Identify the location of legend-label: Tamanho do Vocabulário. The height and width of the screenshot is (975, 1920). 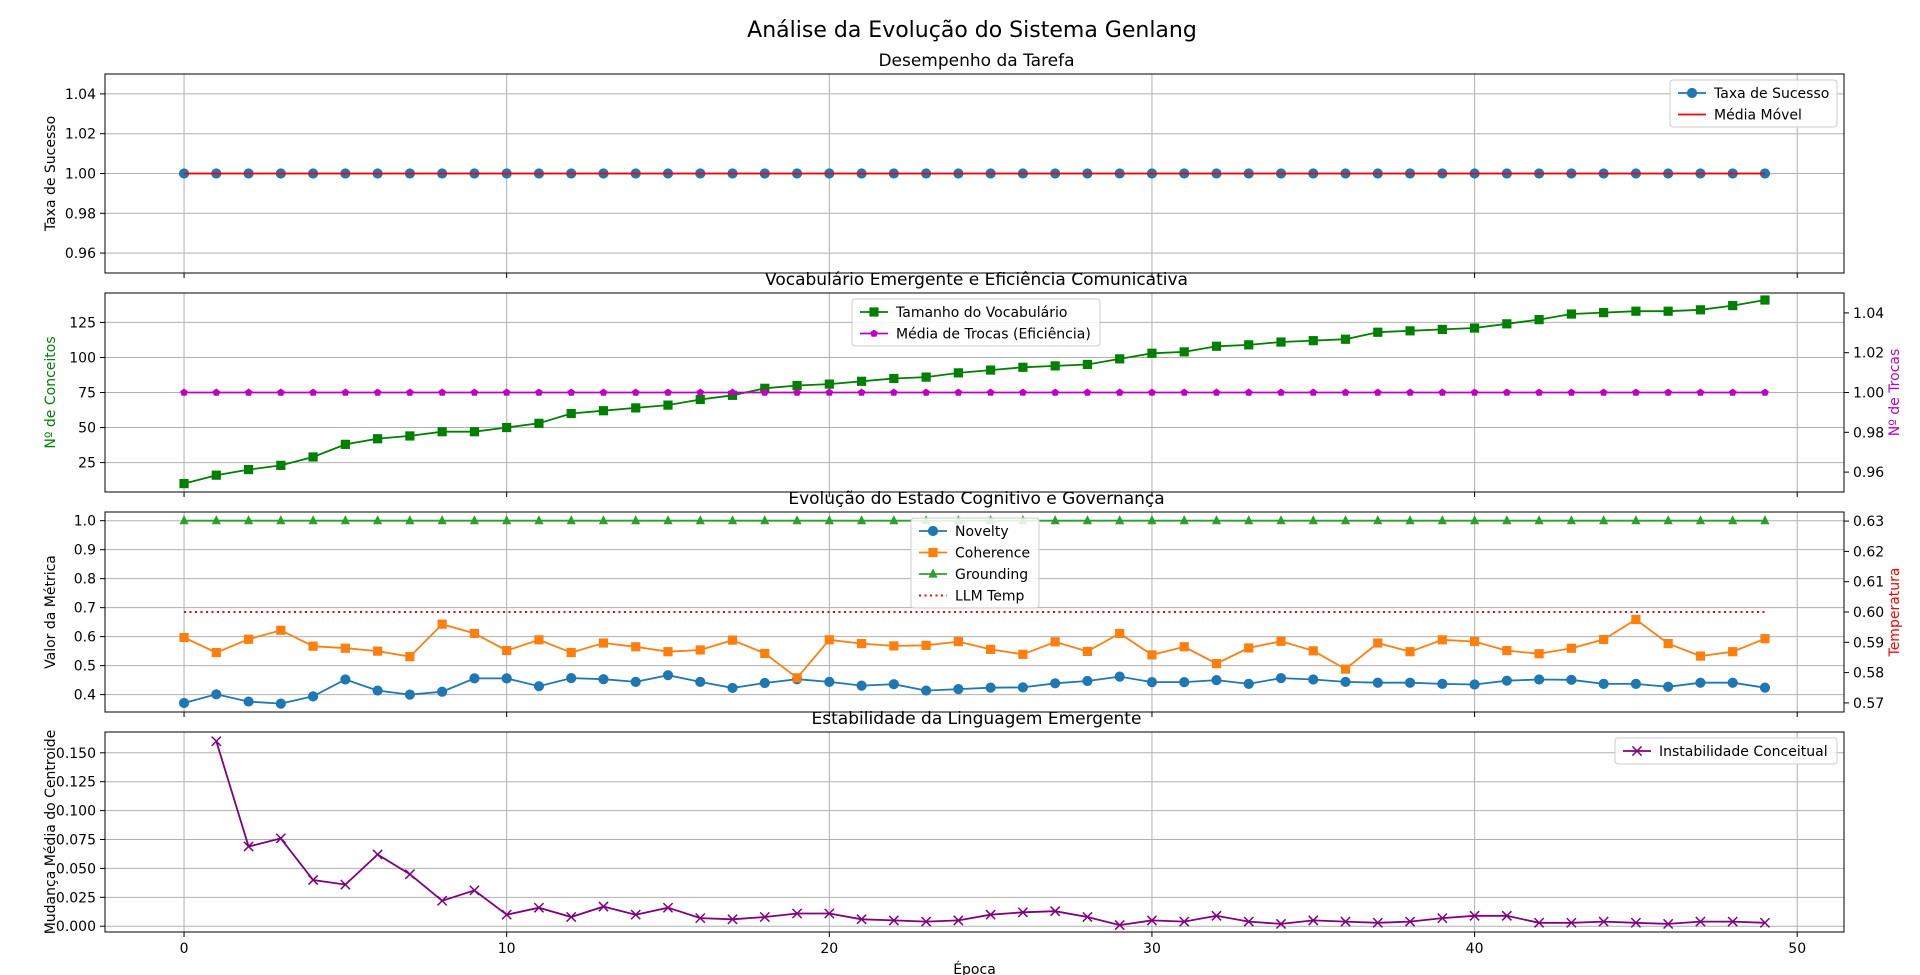
(981, 313).